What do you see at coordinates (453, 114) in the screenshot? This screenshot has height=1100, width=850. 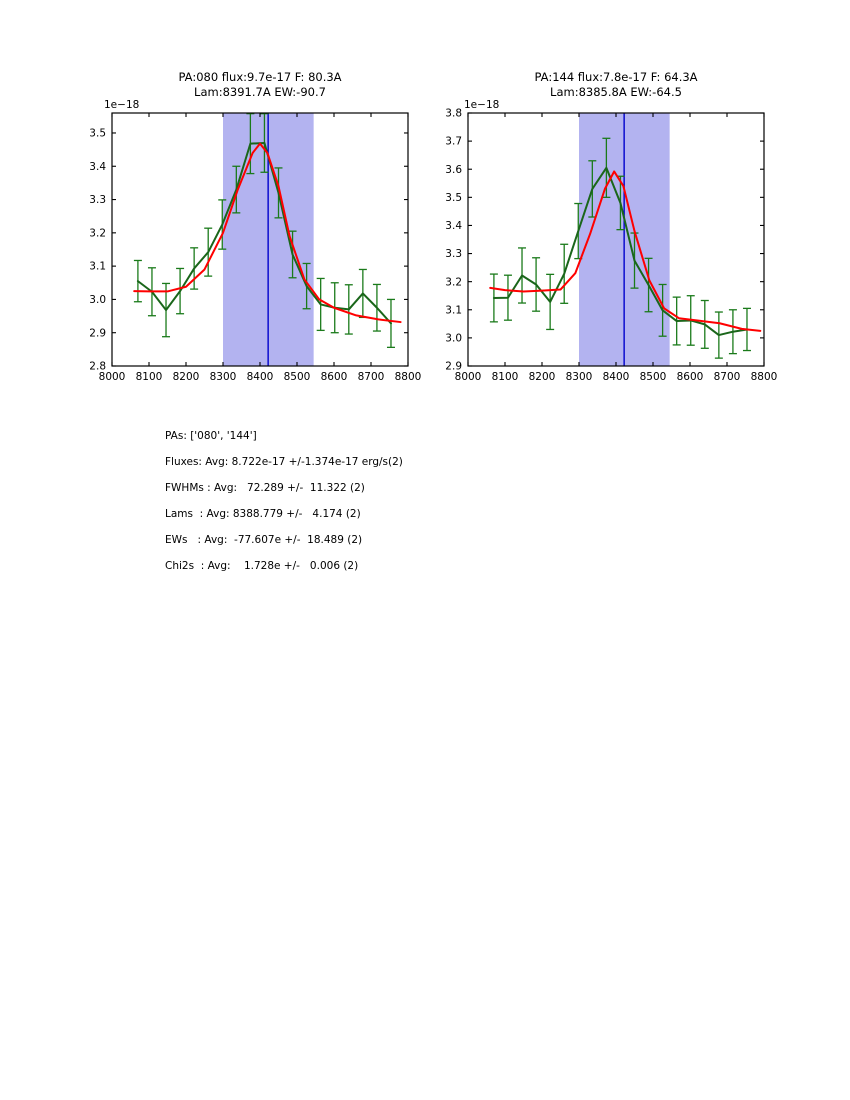 I see `y-tick-label: 3.8` at bounding box center [453, 114].